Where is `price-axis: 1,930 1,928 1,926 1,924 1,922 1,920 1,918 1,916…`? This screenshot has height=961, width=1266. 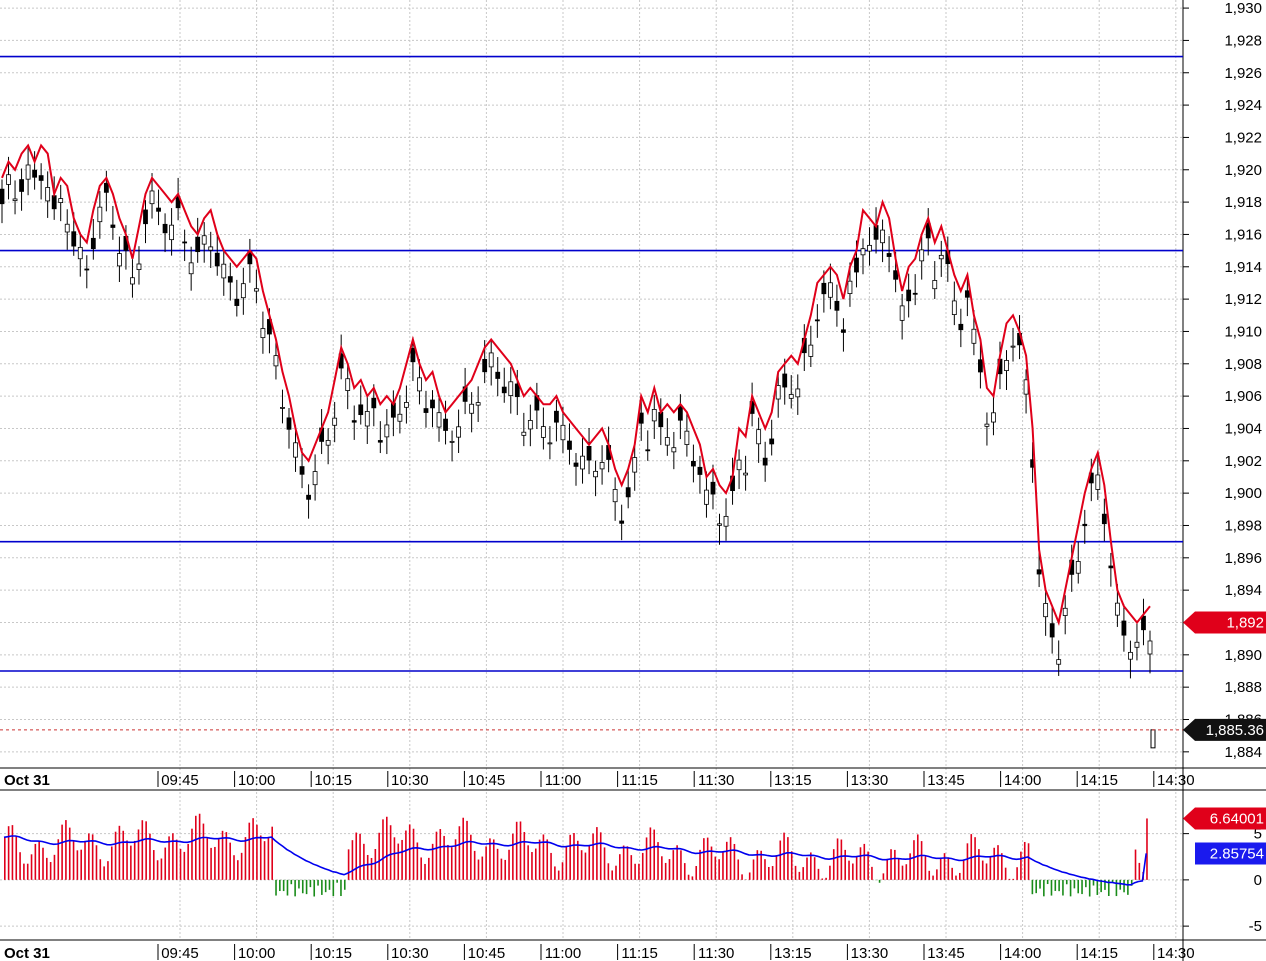 price-axis: 1,930 1,928 1,926 1,924 1,922 1,920 1,918 1,916… is located at coordinates (1222, 380).